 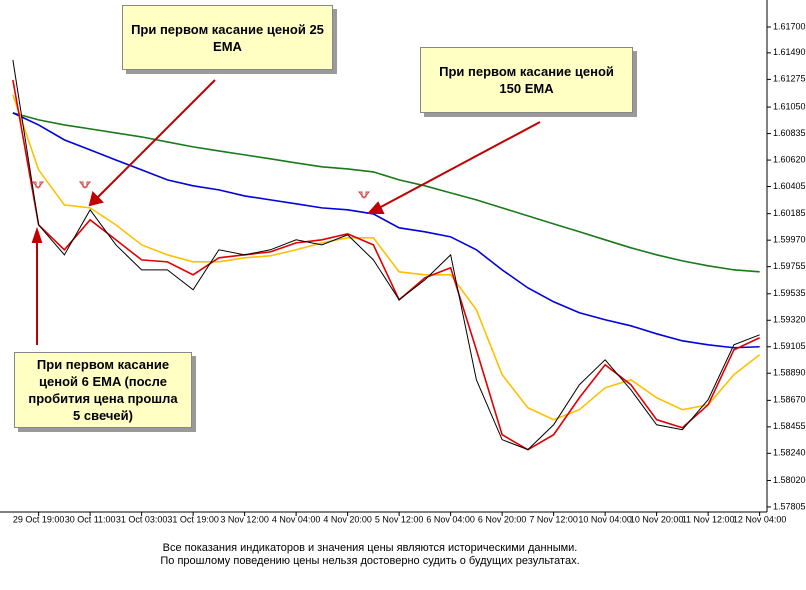 I want to click on y-tick-label: 1.58670, so click(x=789, y=400).